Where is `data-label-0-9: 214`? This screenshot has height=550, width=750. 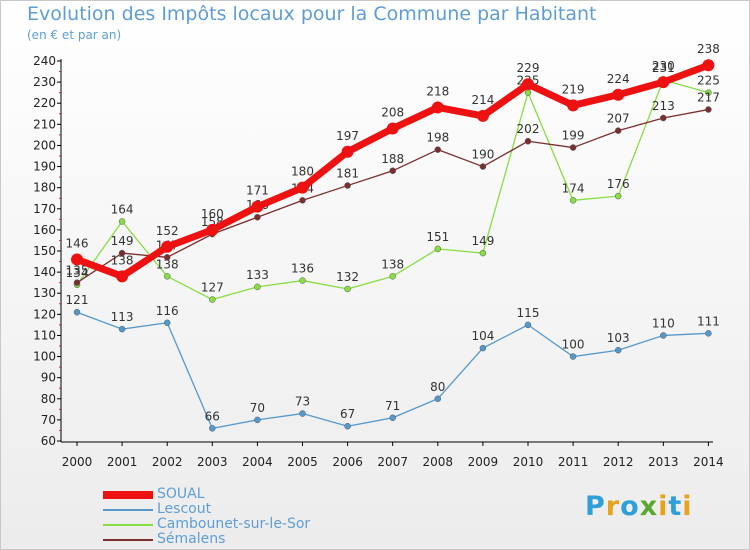
data-label-0-9: 214 is located at coordinates (482, 100).